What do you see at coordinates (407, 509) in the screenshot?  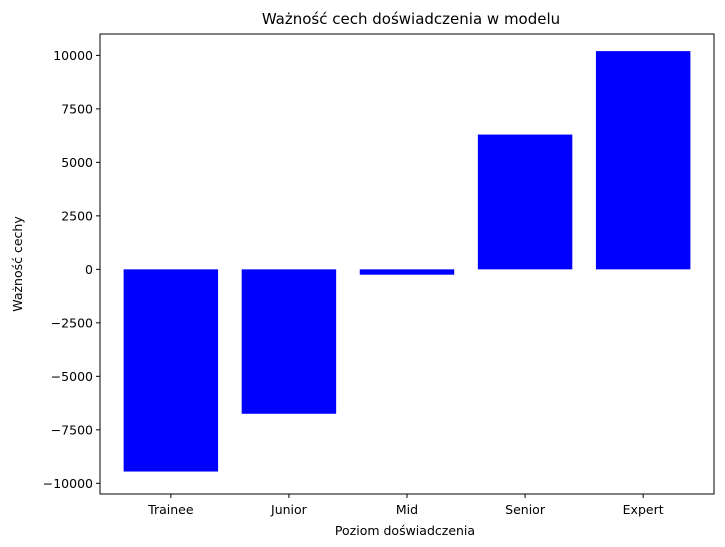 I see `x-tick-label: Mid` at bounding box center [407, 509].